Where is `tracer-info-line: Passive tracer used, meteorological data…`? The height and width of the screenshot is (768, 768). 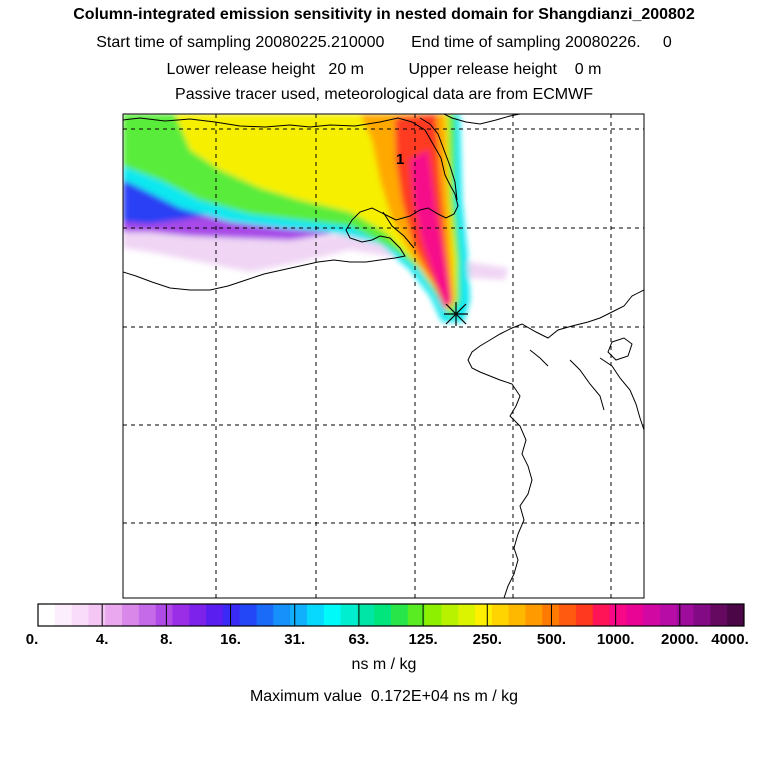 tracer-info-line: Passive tracer used, meteorological data… is located at coordinates (384, 94).